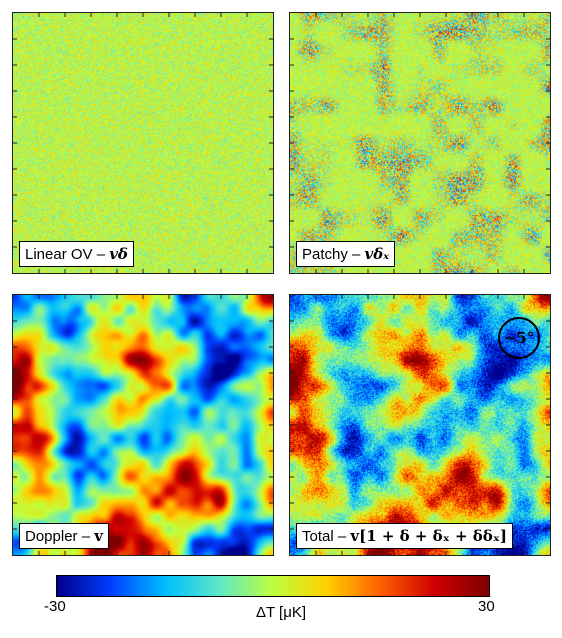  I want to click on colorbar, so click(273, 586).